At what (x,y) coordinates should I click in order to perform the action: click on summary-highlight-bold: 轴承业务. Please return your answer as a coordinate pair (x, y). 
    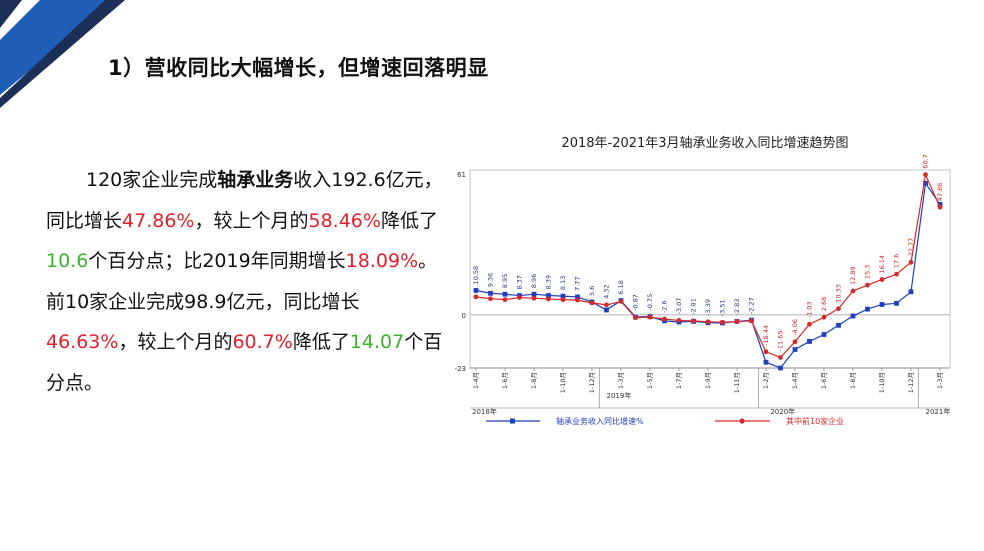
    Looking at the image, I should click on (255, 180).